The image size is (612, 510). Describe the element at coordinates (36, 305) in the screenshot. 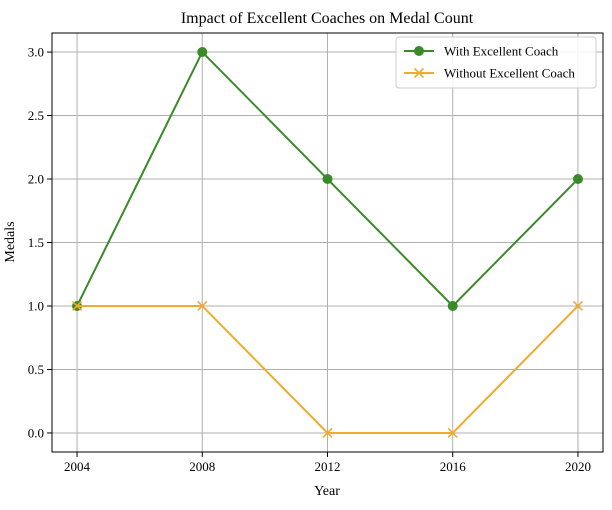

I see `y-tick-label: 1.0` at that location.